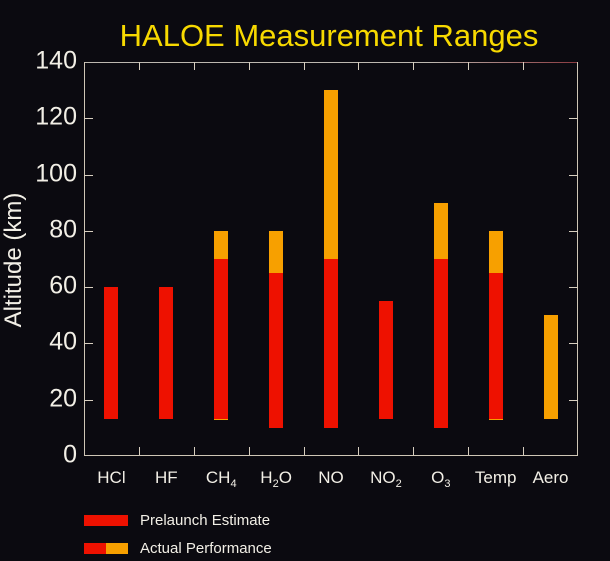 This screenshot has width=610, height=561. I want to click on x-tick-label: HCl, so click(111, 477).